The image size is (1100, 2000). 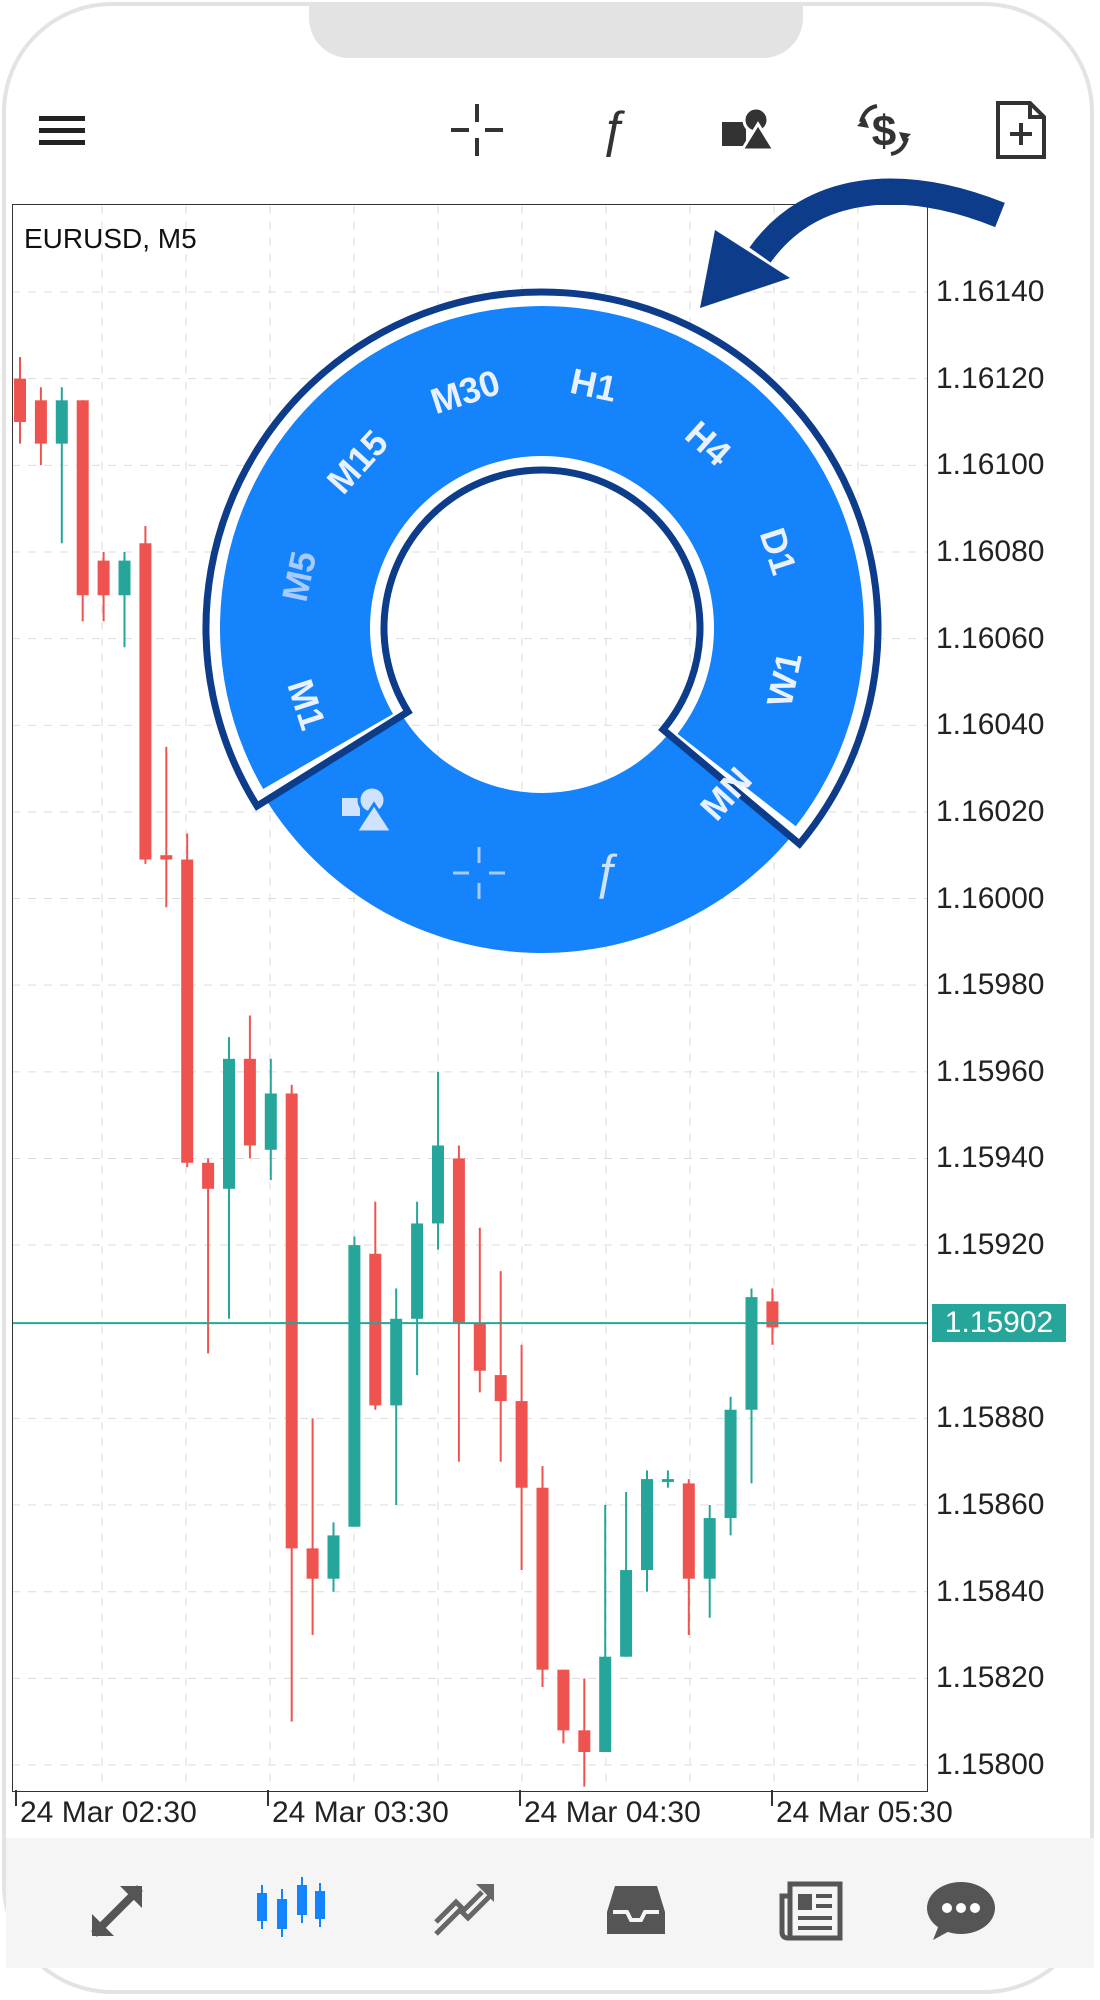 I want to click on price-tick-label: 1.15820, so click(x=990, y=1678).